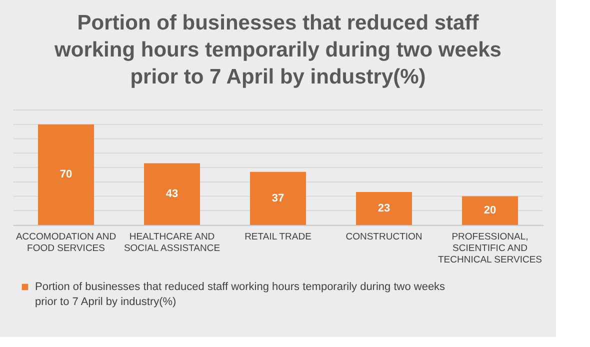 Image resolution: width=590 pixels, height=347 pixels. What do you see at coordinates (278, 237) in the screenshot?
I see `x-tick-label: RETAIL TRADE` at bounding box center [278, 237].